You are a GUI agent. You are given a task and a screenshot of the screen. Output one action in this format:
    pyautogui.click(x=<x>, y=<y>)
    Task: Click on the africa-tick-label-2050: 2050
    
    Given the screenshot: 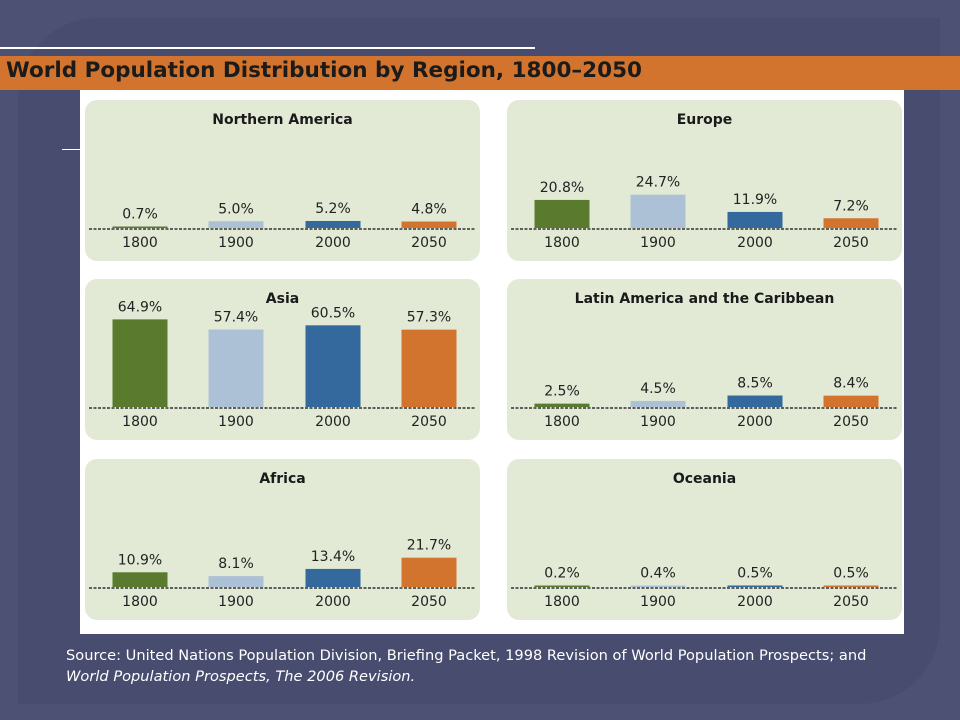 What is the action you would take?
    pyautogui.click(x=429, y=602)
    